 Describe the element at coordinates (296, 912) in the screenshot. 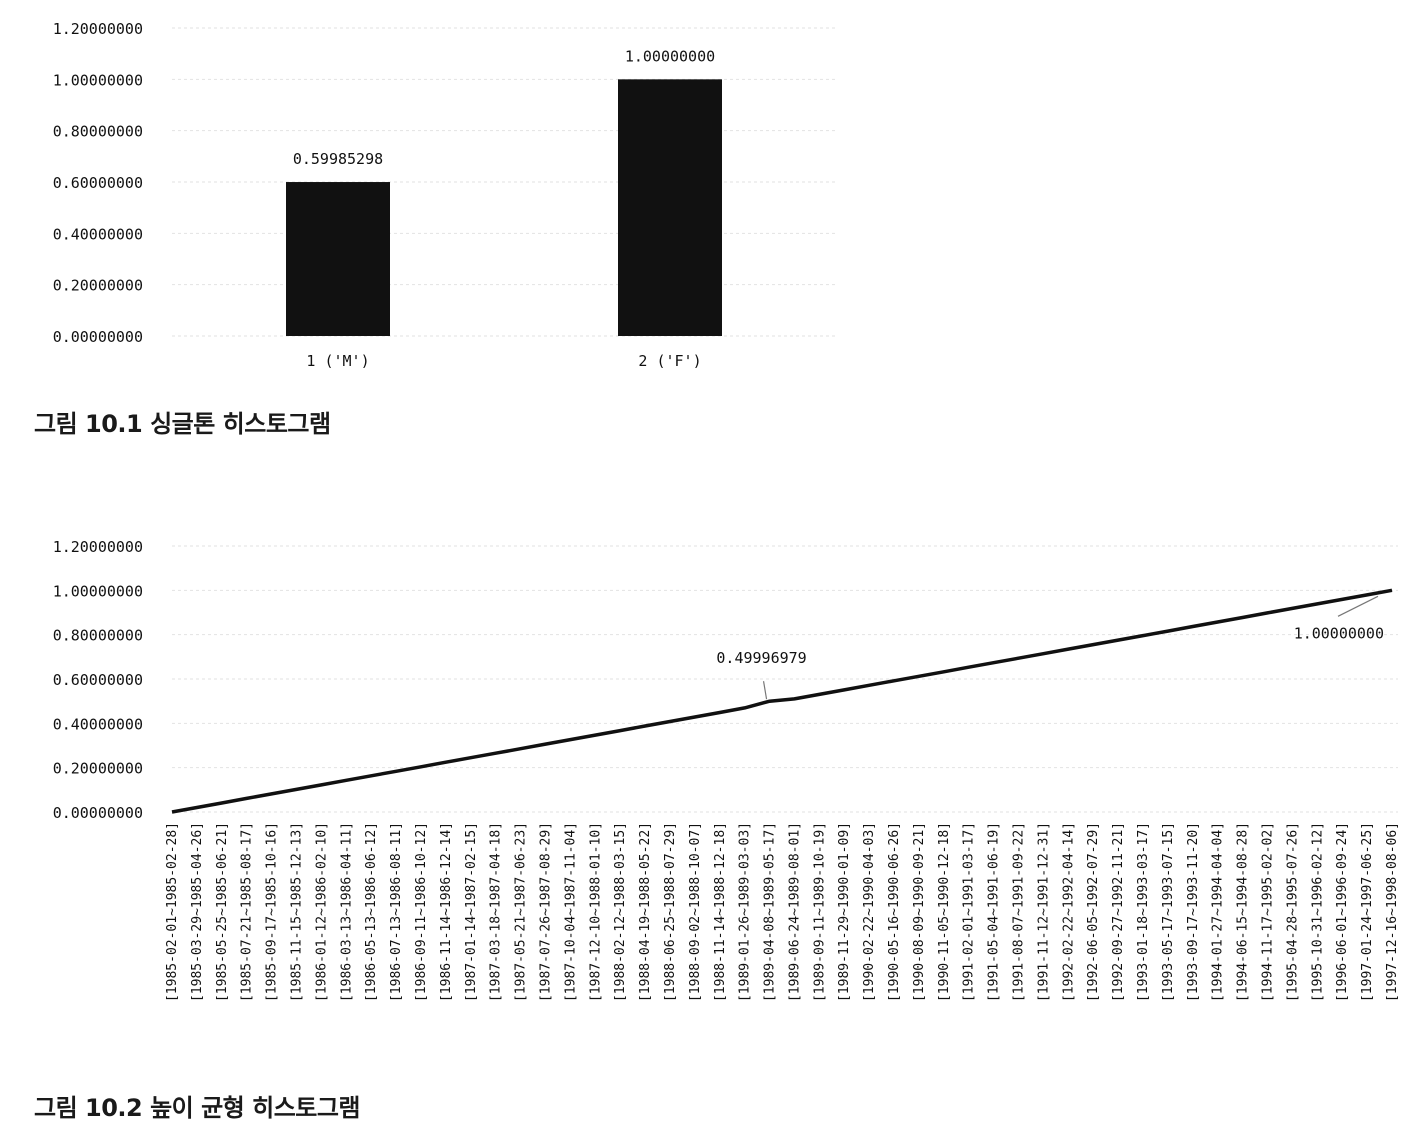

I see `x-tick-label: [1985-11-15~1985-12-13]` at that location.